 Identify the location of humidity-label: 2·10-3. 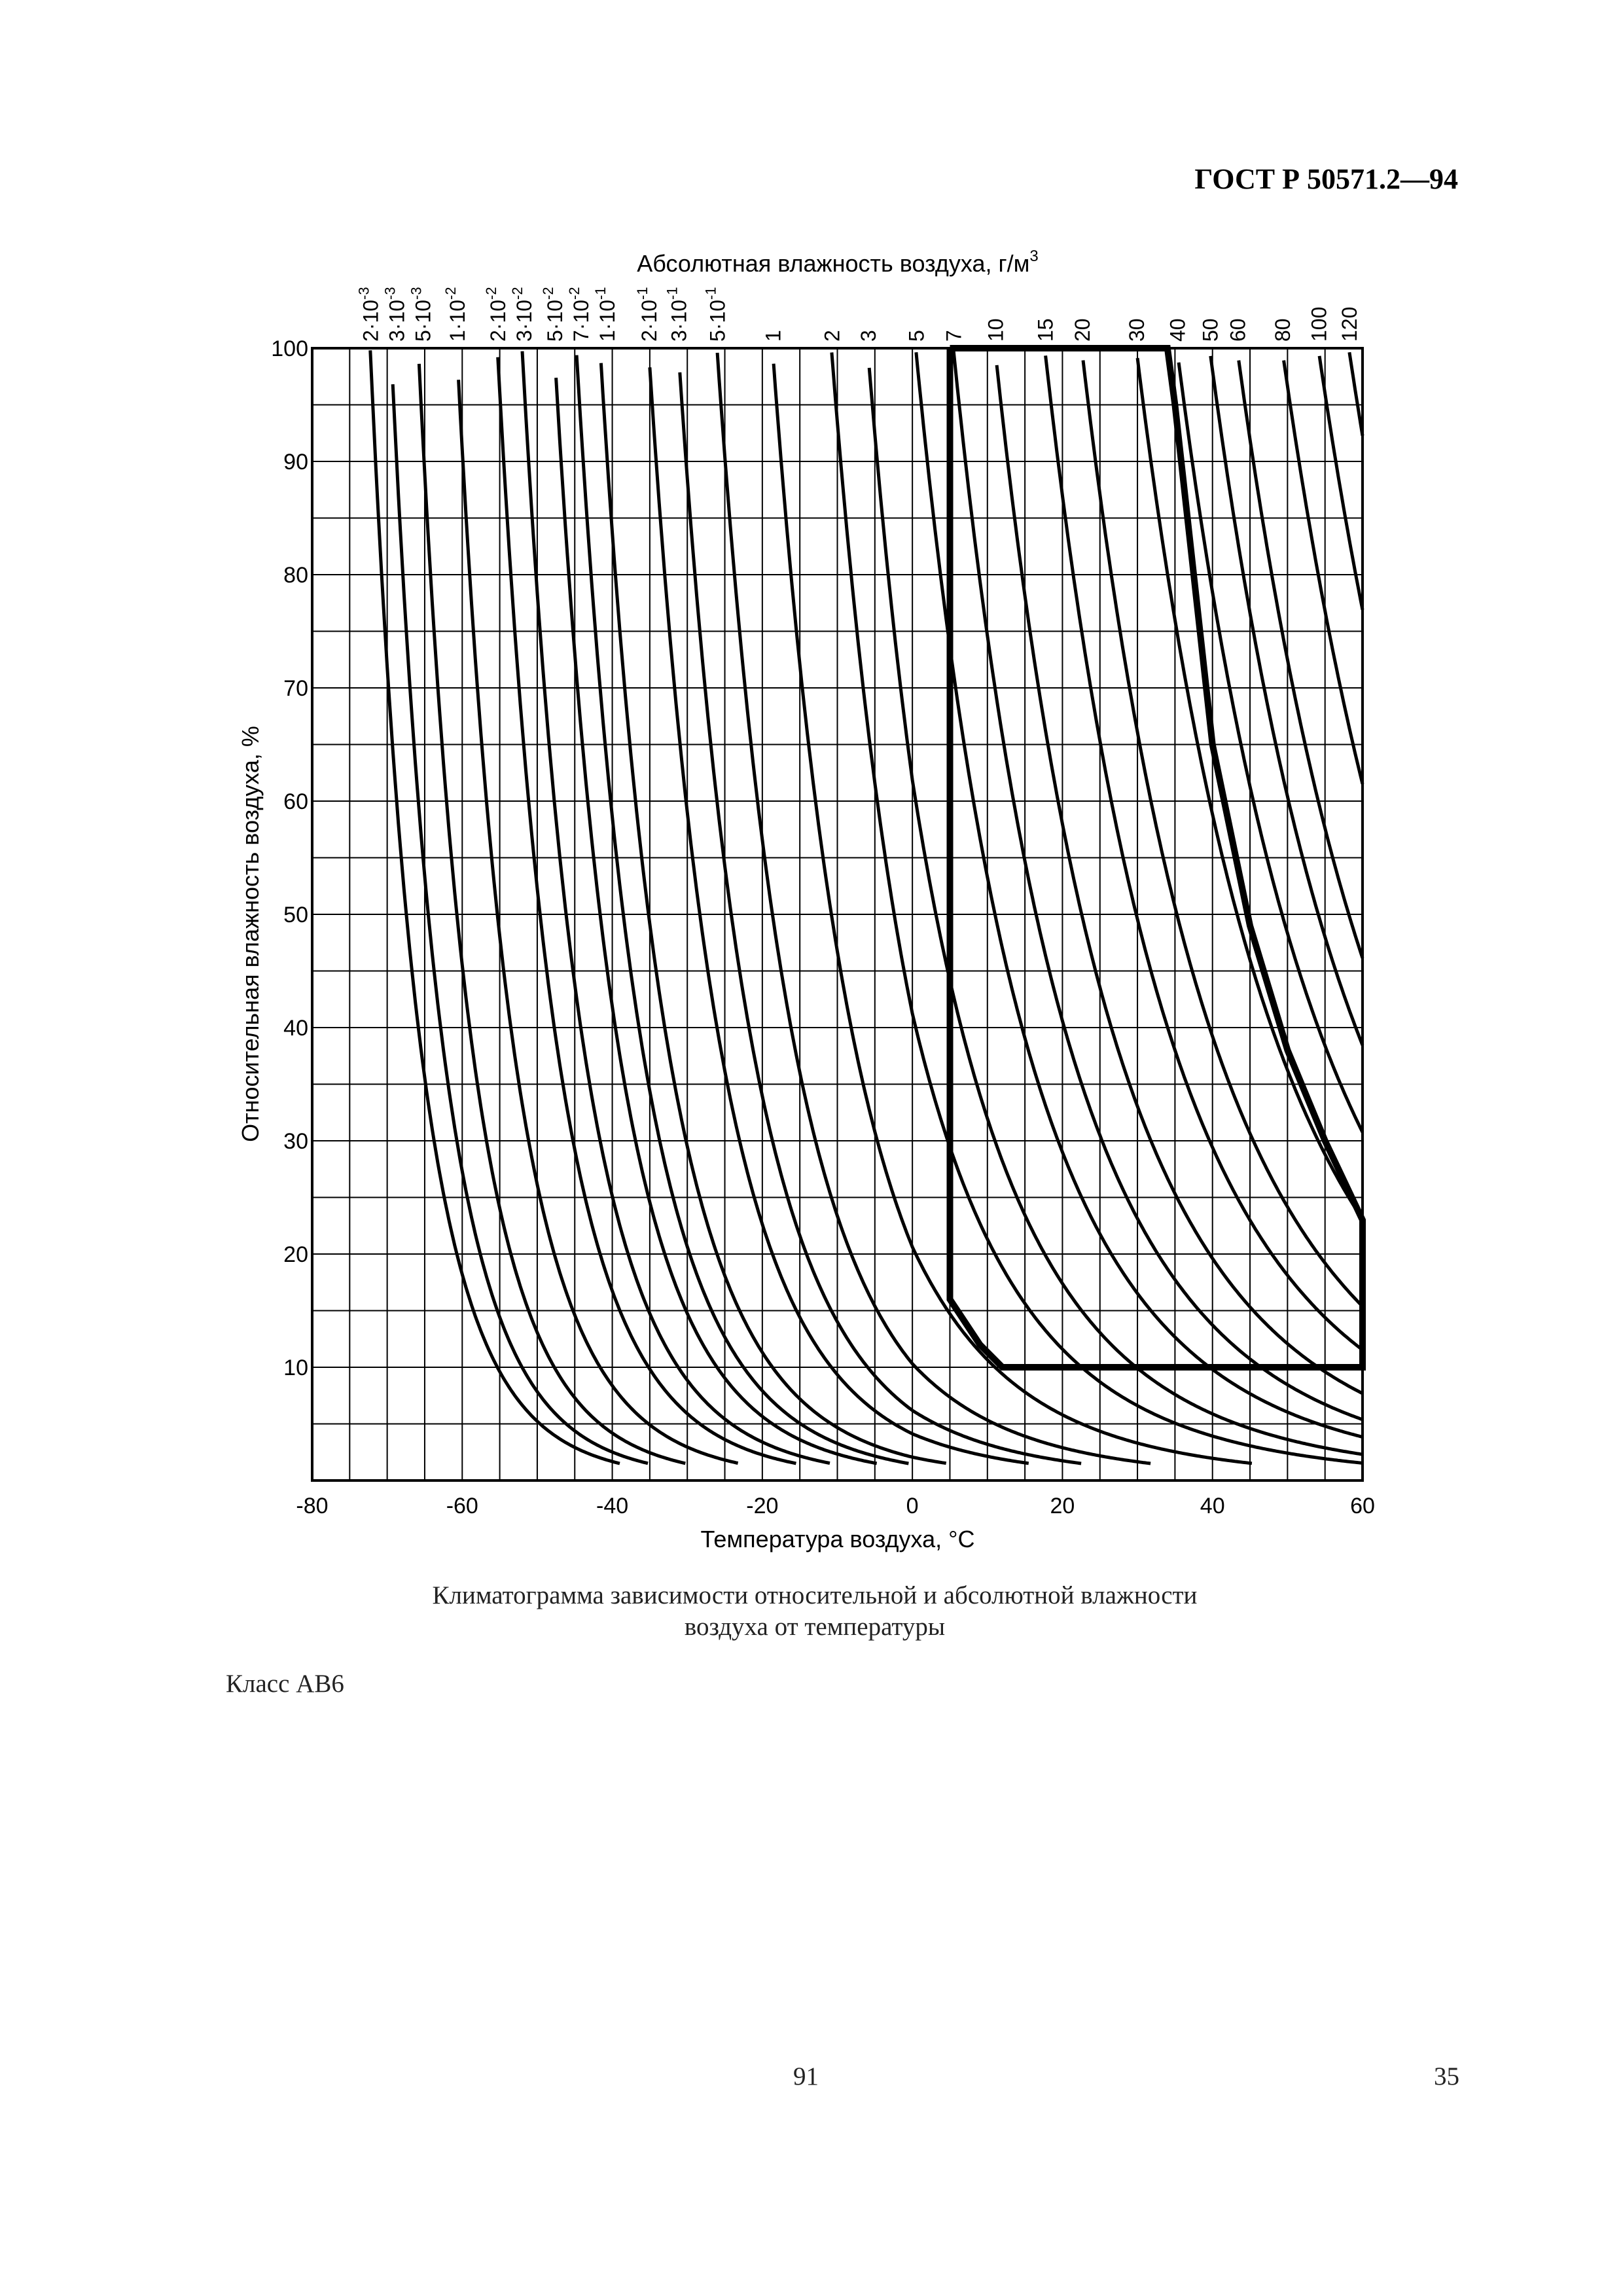
(369, 314).